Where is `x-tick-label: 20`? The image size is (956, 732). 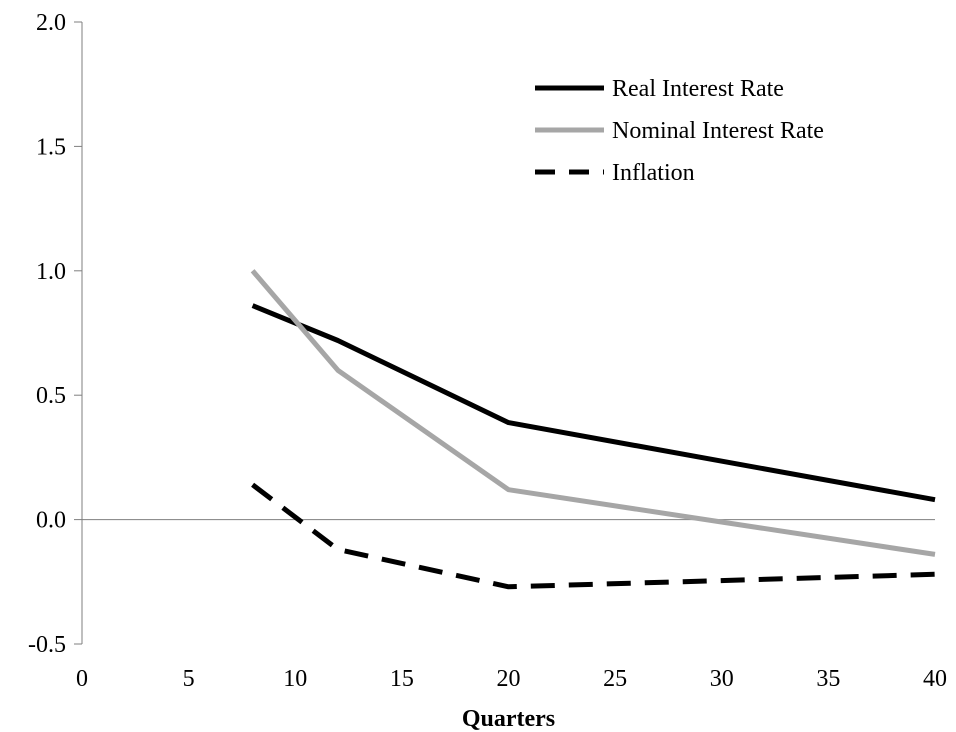 x-tick-label: 20 is located at coordinates (509, 679).